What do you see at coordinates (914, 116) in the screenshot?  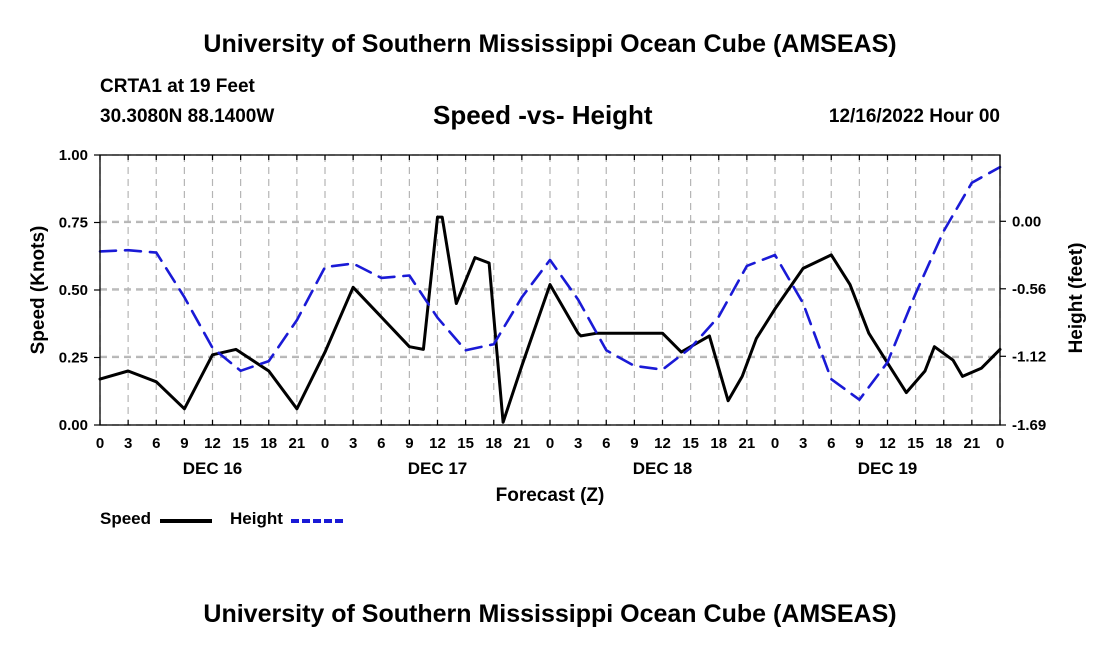 I see `datetime-label: 12/16/2022 Hour 00` at bounding box center [914, 116].